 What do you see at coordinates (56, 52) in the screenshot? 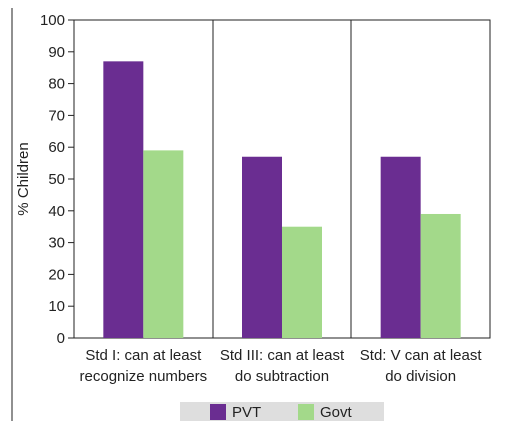
I see `y-tick-label: 90` at bounding box center [56, 52].